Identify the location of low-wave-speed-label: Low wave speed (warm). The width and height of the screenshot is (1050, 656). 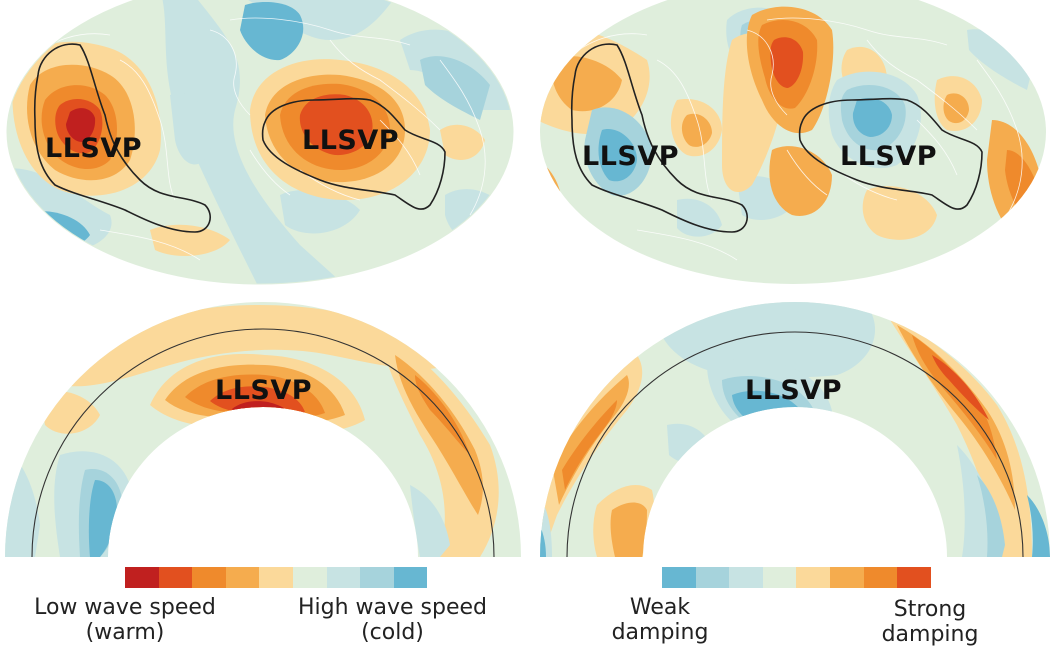
(125, 620).